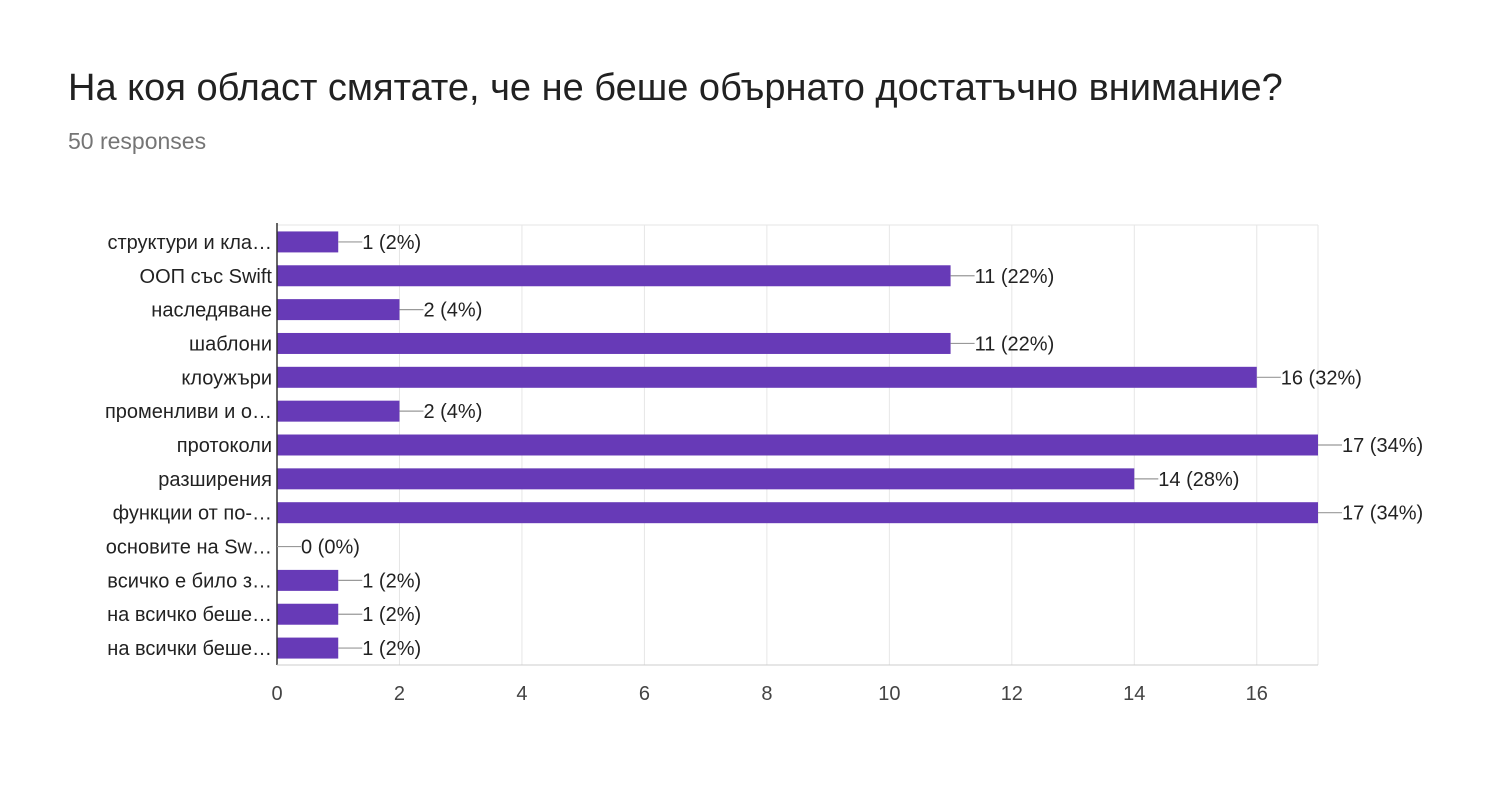  I want to click on x-tick-label: 14, so click(1134, 694).